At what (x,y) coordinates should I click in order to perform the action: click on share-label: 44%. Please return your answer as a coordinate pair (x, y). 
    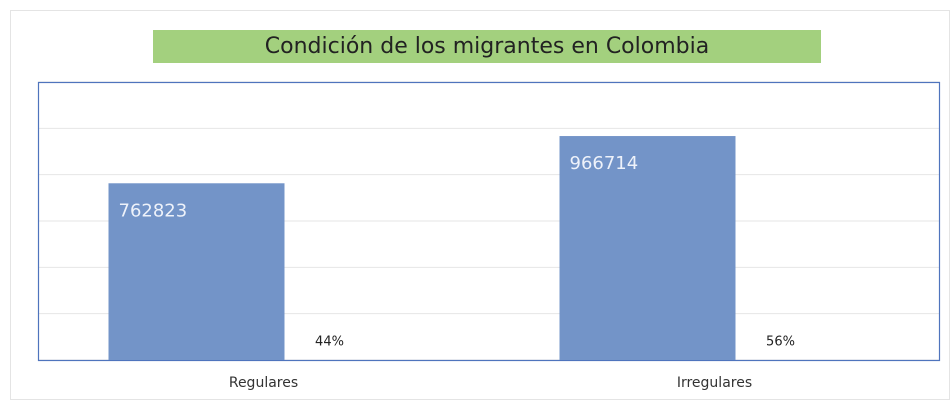
    Looking at the image, I should click on (329, 342).